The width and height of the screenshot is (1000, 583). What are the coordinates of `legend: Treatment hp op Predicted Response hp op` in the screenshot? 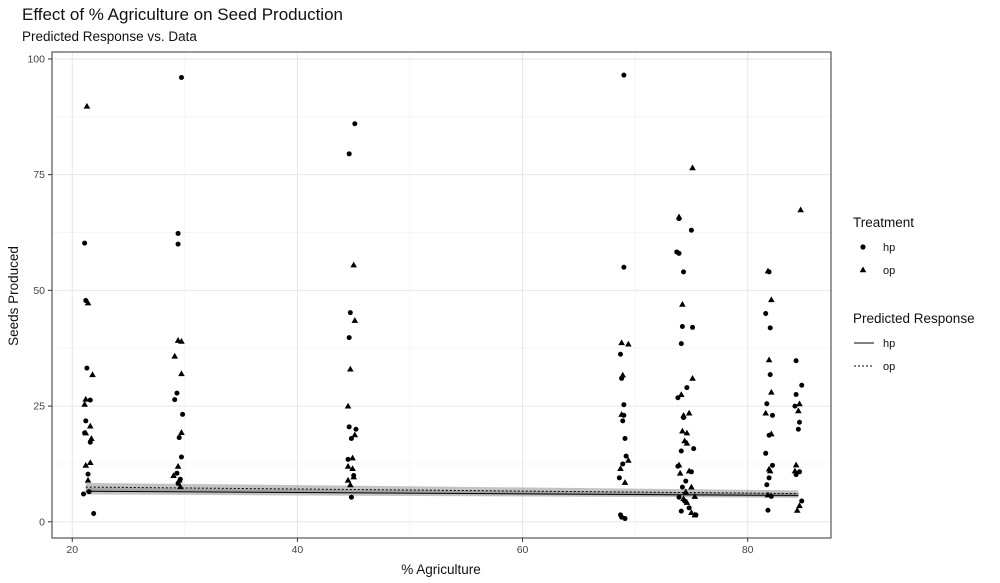 It's located at (914, 294).